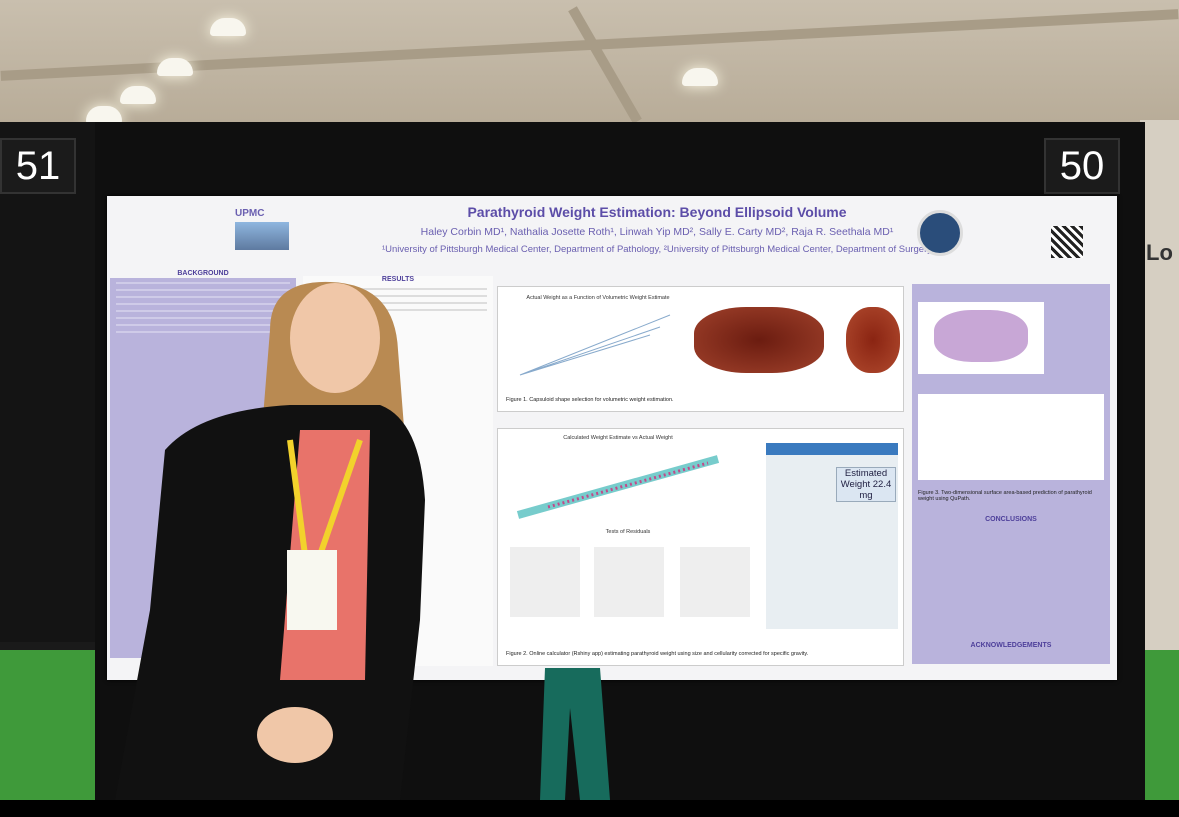 This screenshot has height=817, width=1179. Describe the element at coordinates (49, 382) in the screenshot. I see `booth-panel` at that location.